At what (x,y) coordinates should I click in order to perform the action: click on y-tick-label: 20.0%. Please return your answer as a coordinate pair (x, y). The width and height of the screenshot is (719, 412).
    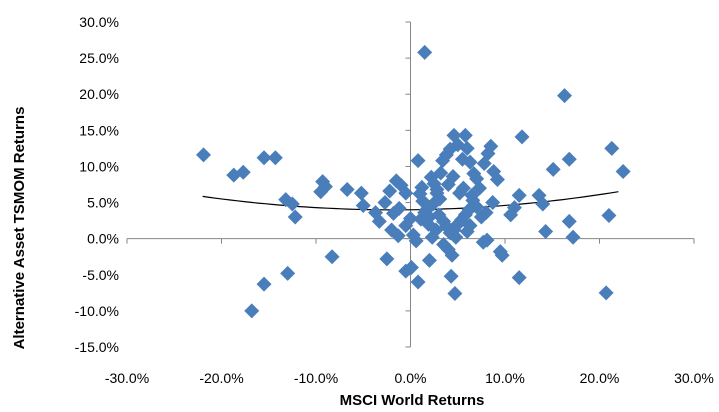
    Looking at the image, I should click on (99, 94).